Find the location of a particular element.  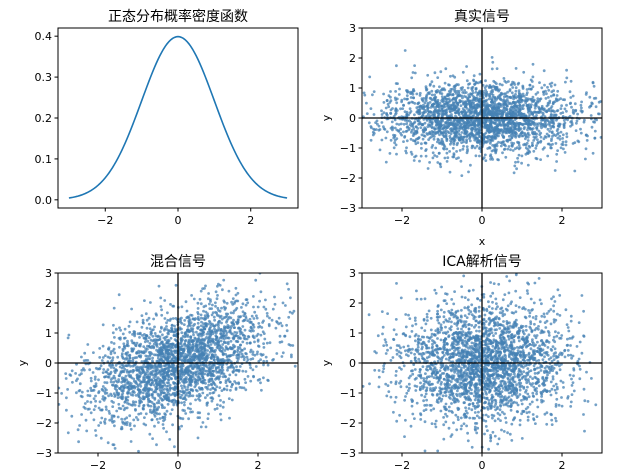

pdf-plot-area is located at coordinates (178, 117).